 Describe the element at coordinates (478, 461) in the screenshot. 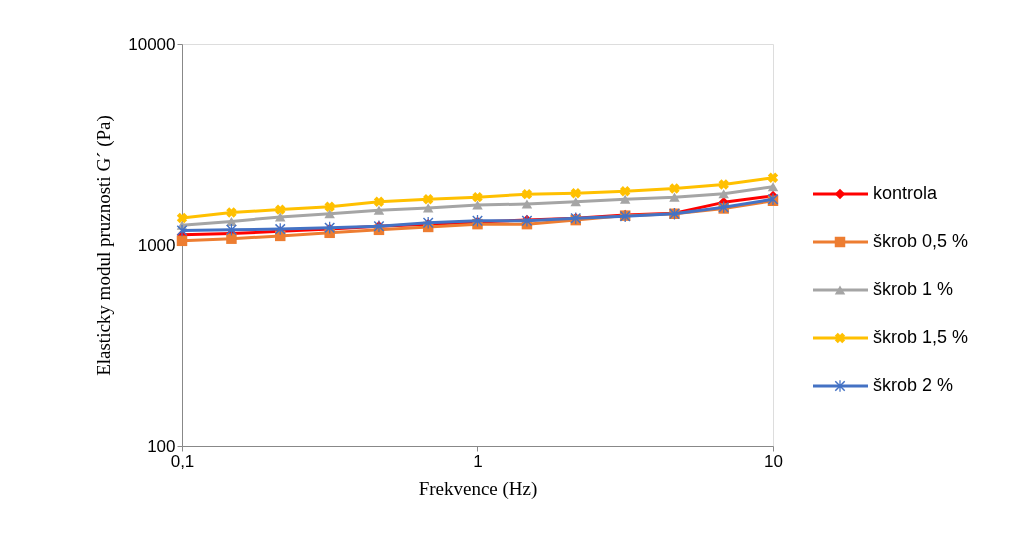

I see `x-tick-label: 1` at that location.